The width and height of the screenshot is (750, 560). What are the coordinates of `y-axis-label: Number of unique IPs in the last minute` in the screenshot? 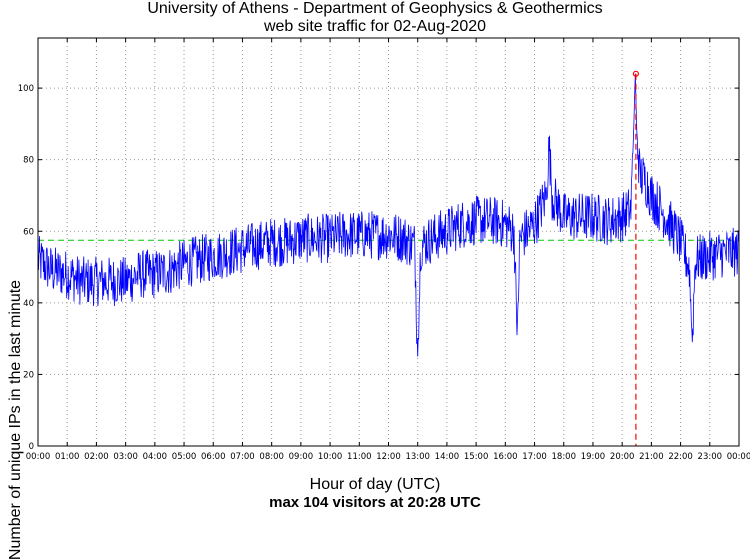 It's located at (15, 419).